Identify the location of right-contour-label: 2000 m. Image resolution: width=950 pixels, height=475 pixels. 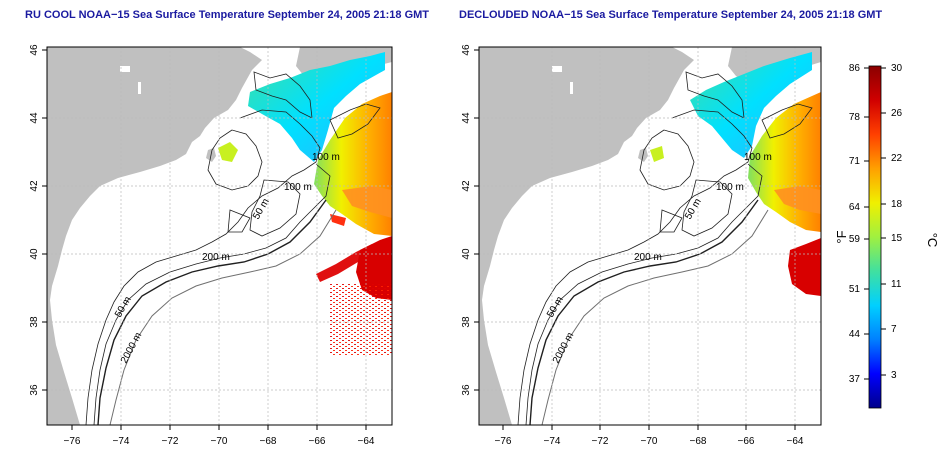
(563, 348).